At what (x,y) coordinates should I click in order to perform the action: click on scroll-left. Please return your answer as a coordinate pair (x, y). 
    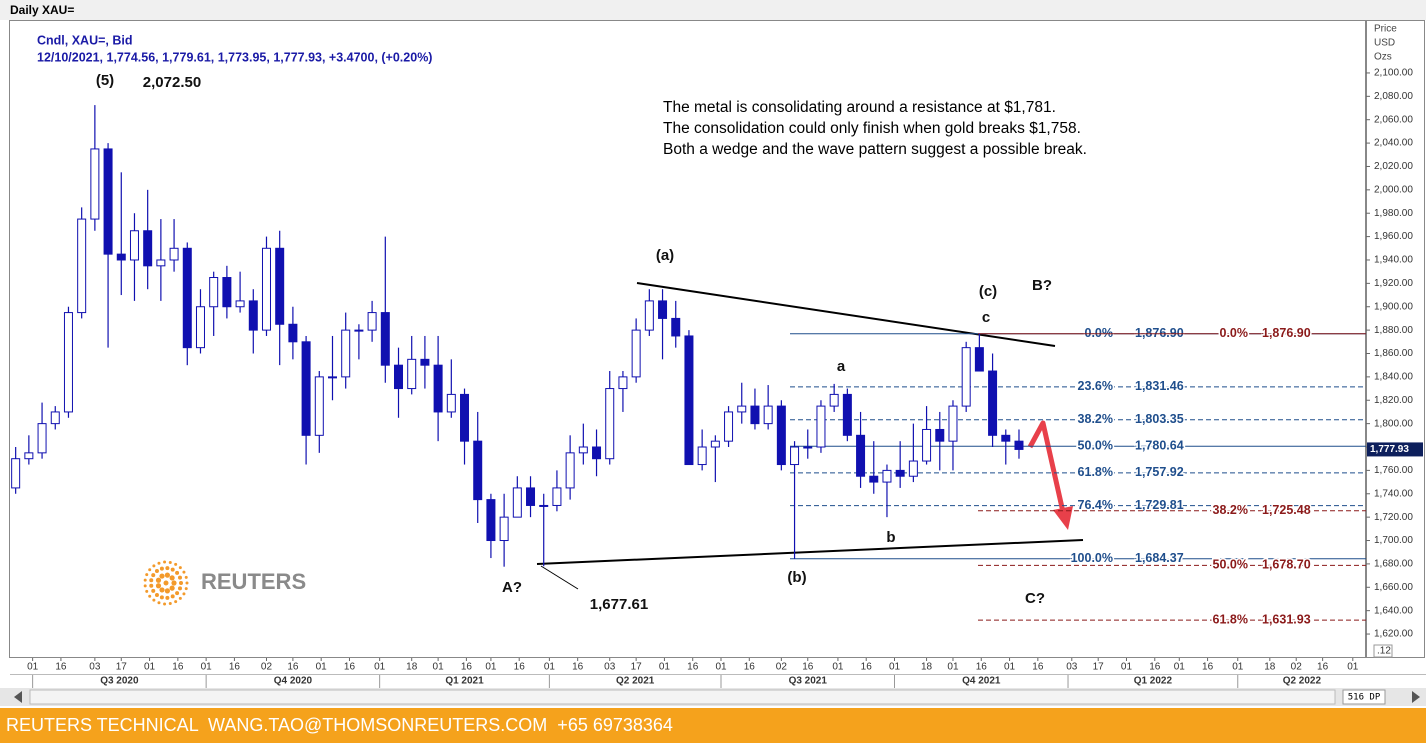
    Looking at the image, I should click on (18, 697).